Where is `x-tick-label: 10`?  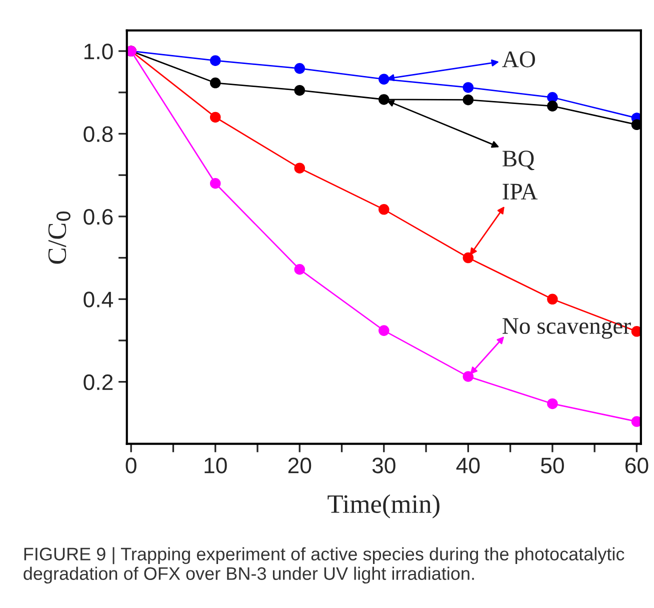
x-tick-label: 10 is located at coordinates (215, 466).